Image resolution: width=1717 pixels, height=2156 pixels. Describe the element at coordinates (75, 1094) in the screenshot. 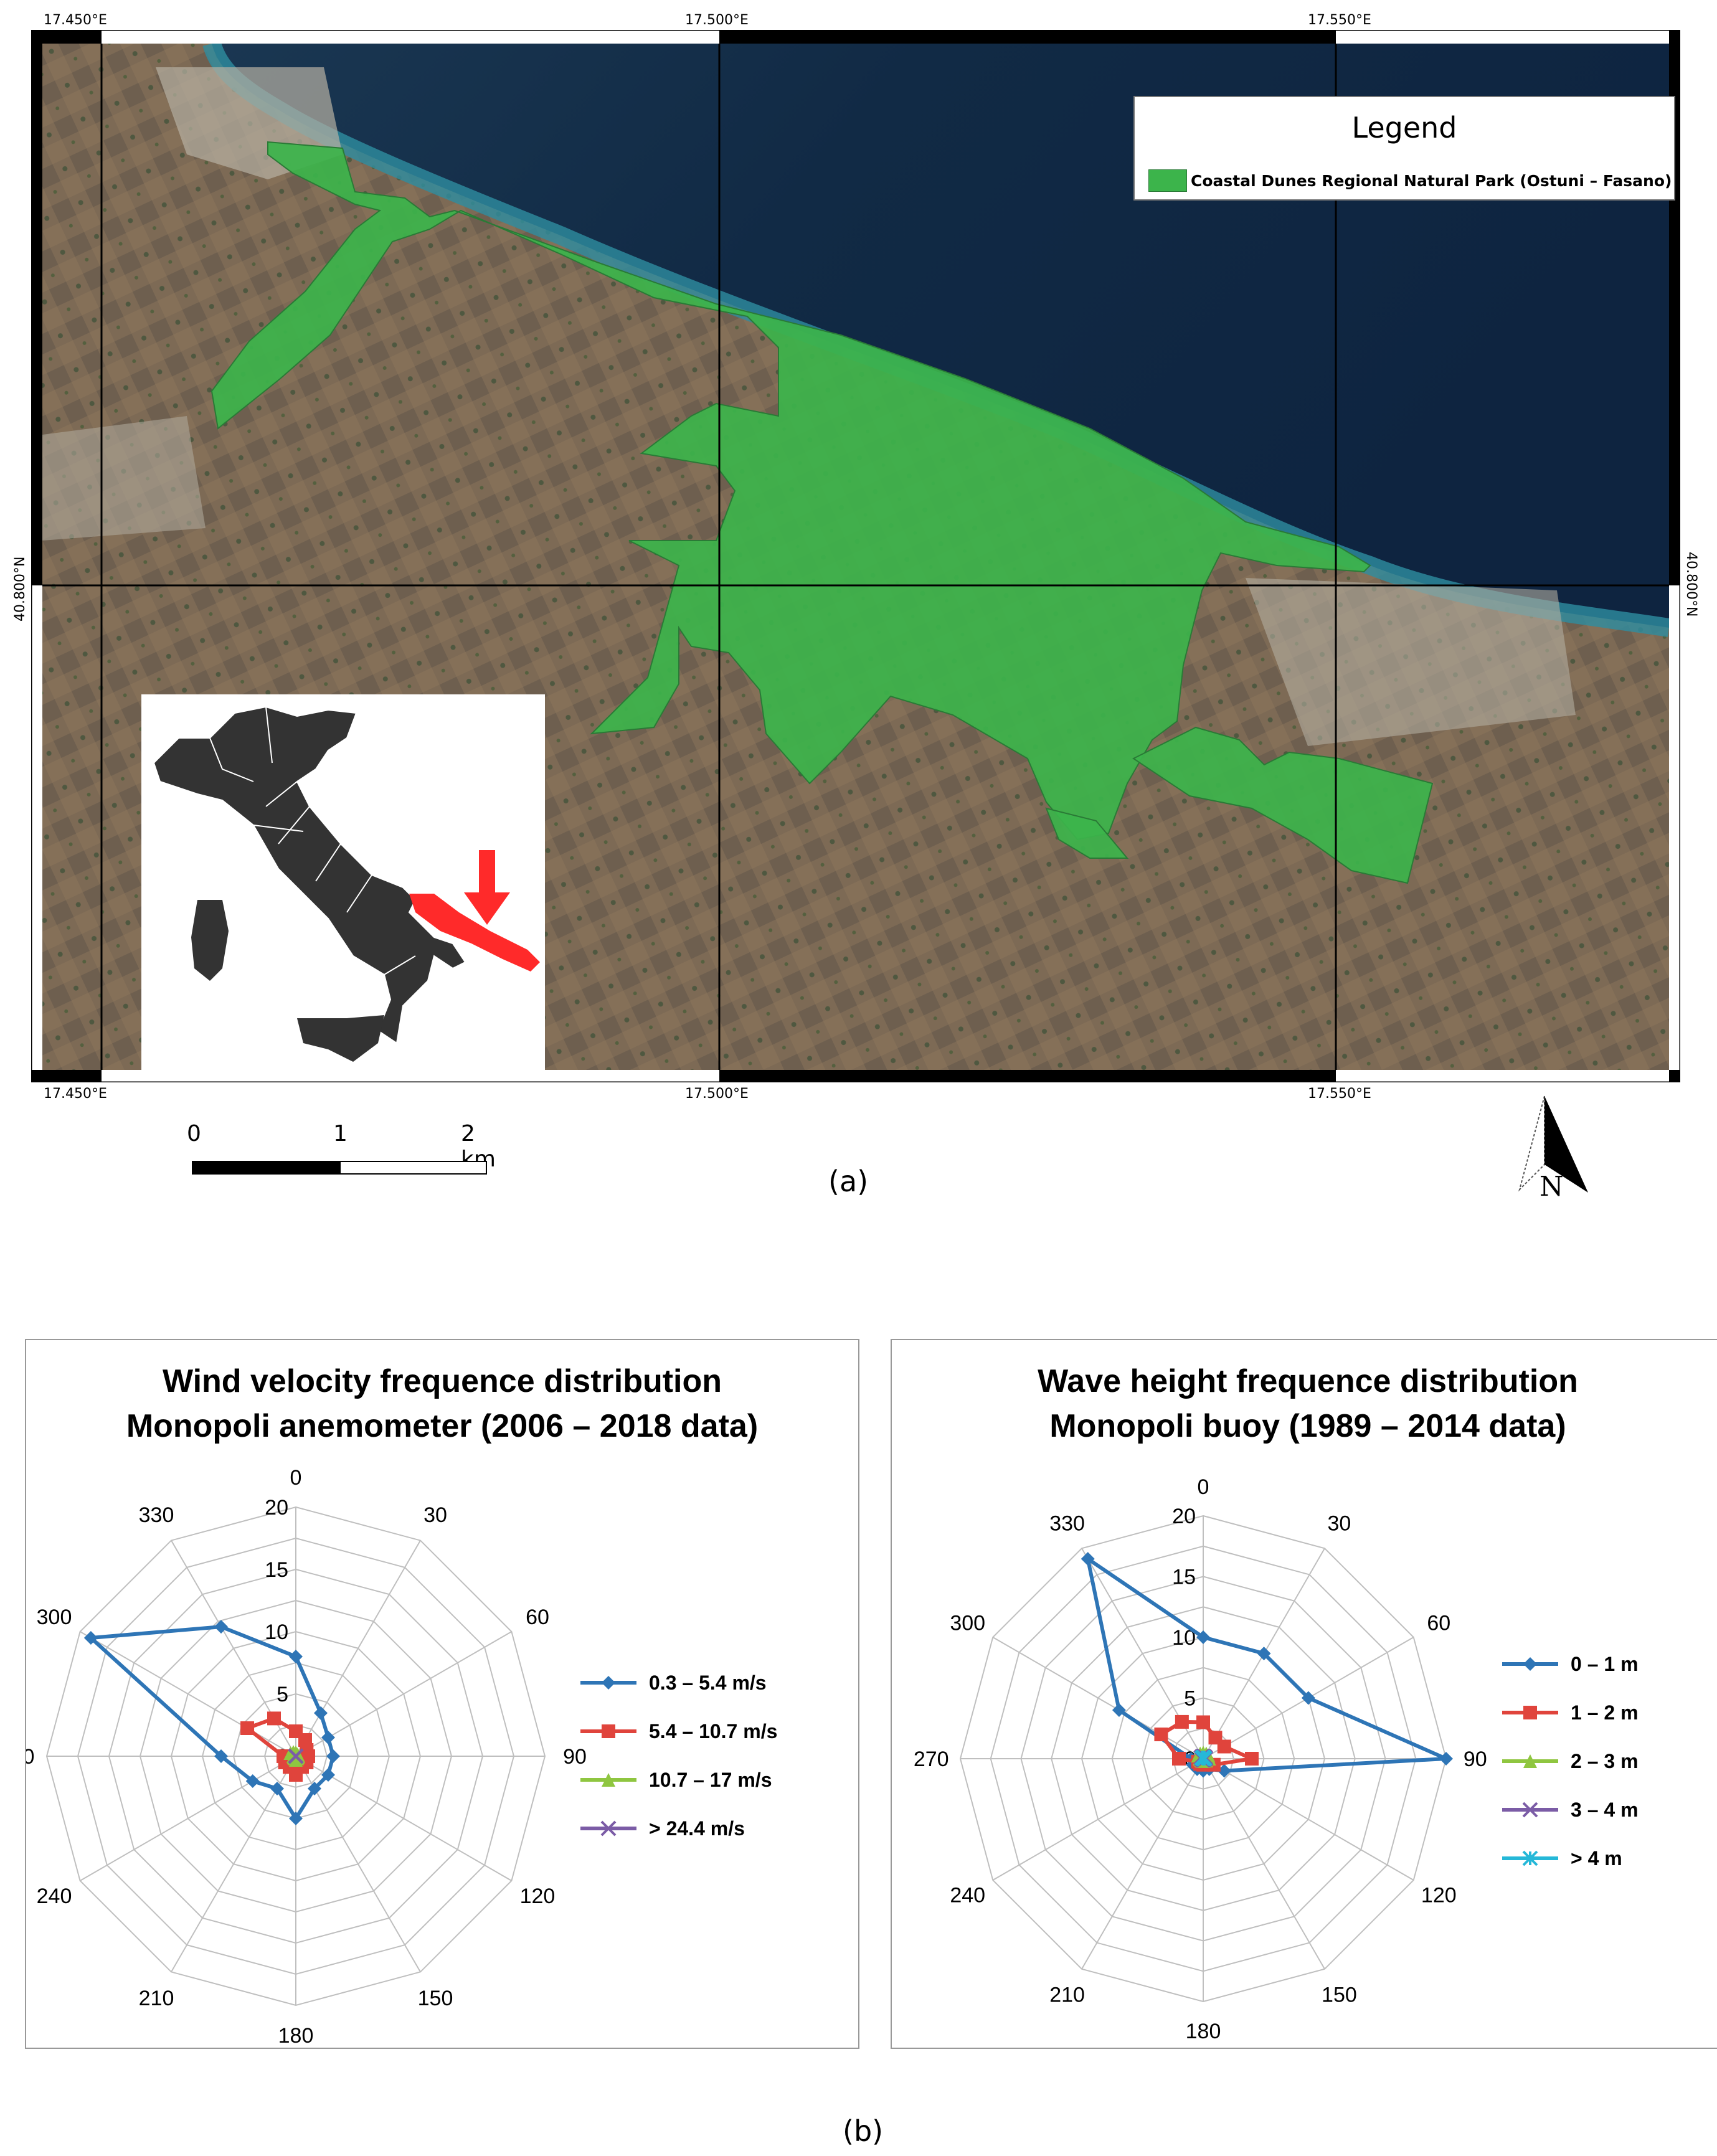

I see `lon-label-bottom-1: 17.450°E` at that location.